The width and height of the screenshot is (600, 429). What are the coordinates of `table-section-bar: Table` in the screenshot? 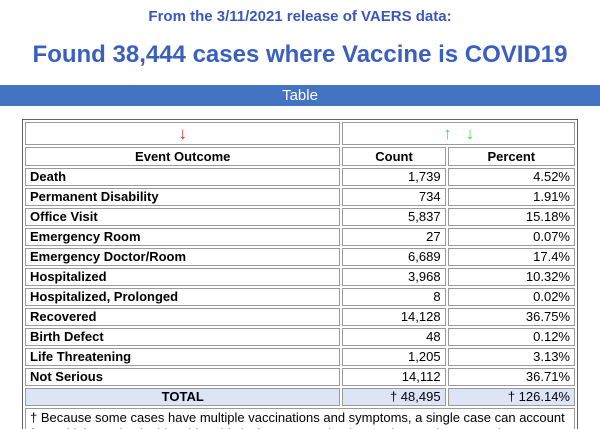 It's located at (300, 95).